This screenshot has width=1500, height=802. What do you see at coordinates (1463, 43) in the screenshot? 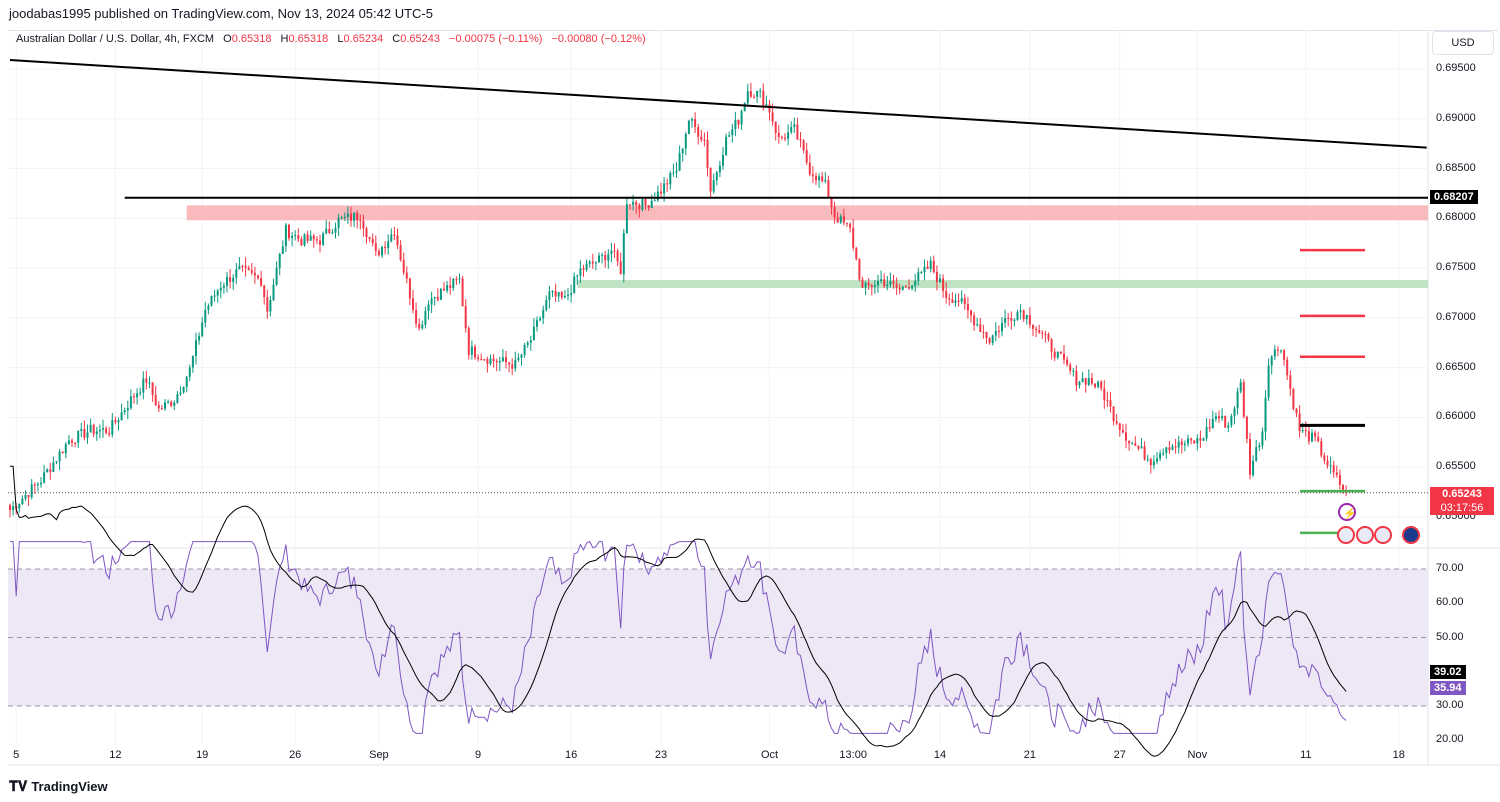
I see `currency-button: USD` at bounding box center [1463, 43].